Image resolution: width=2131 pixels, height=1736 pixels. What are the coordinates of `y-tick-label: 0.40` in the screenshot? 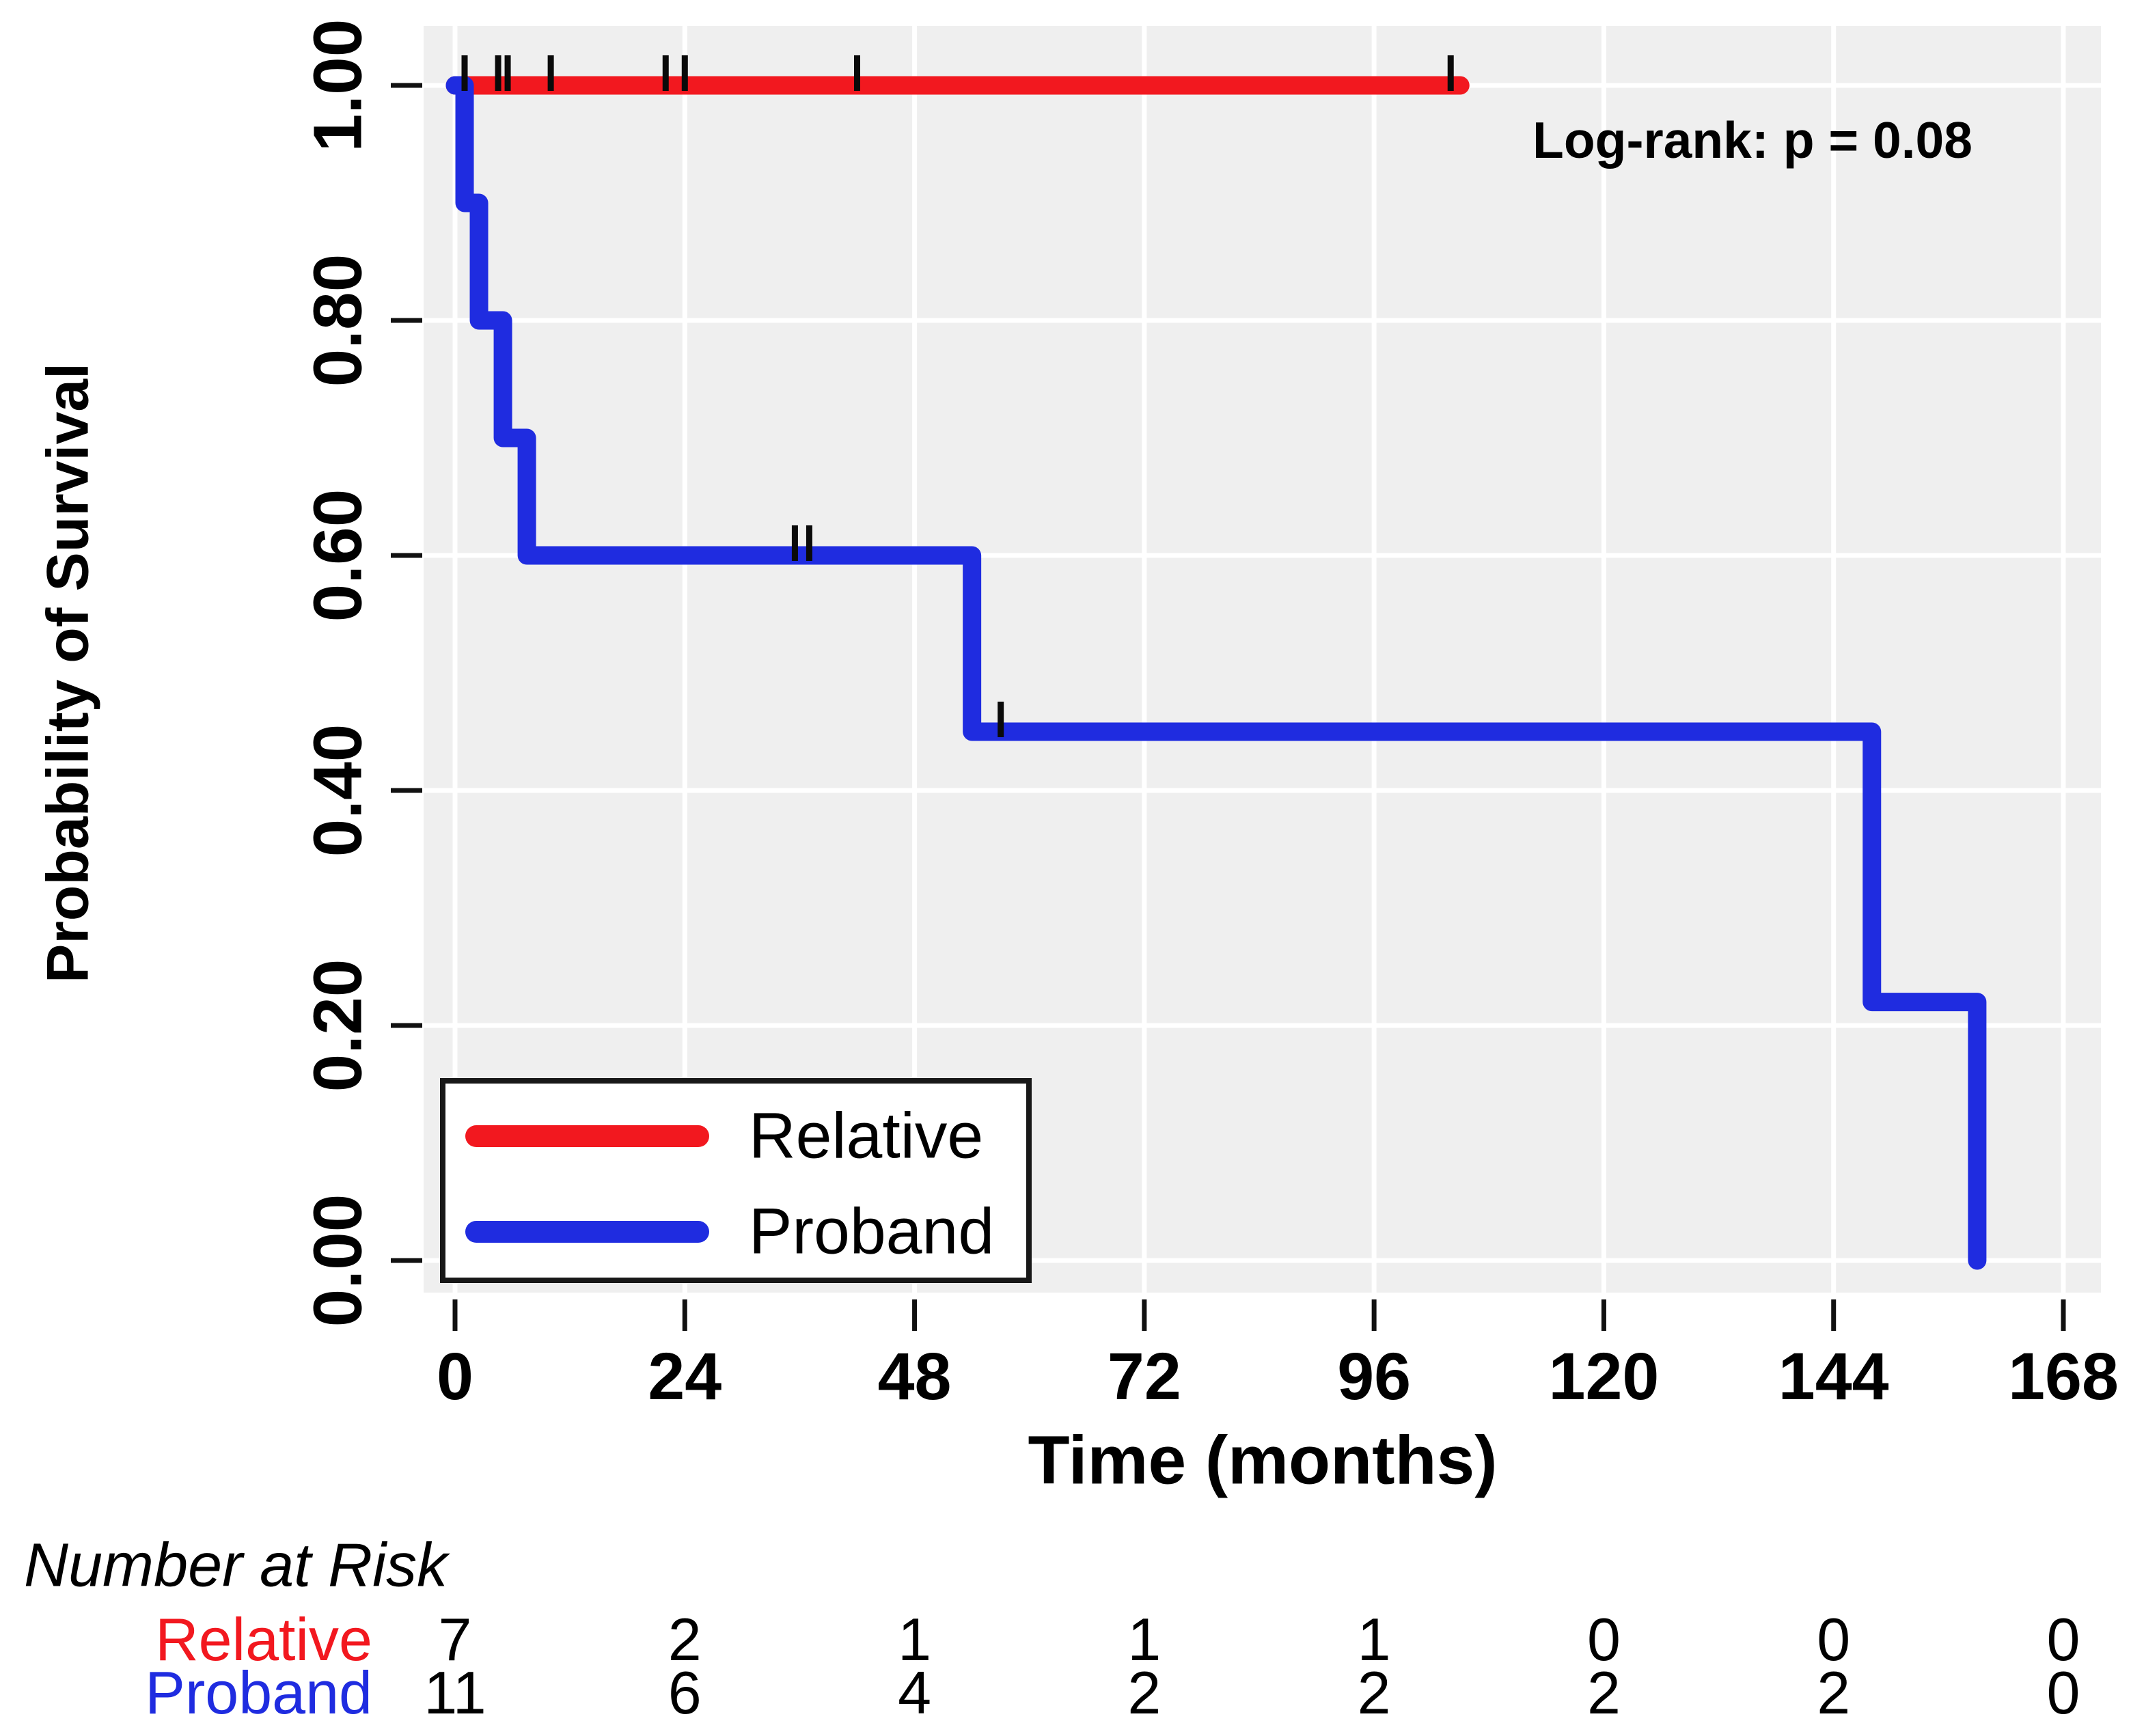 It's located at (337, 790).